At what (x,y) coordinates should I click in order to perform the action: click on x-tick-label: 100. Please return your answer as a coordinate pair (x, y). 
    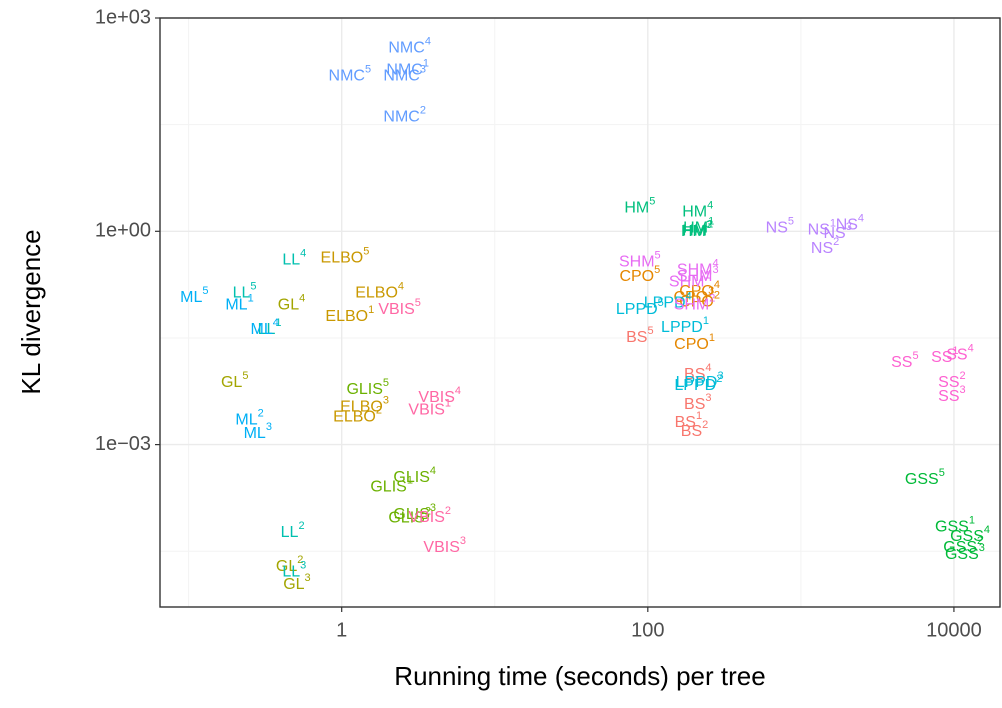
    Looking at the image, I should click on (647, 630).